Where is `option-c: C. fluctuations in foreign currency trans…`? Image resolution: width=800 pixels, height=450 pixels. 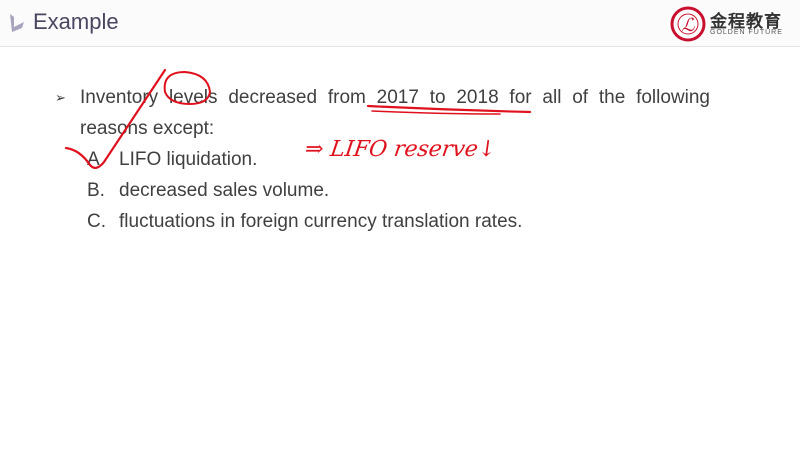
option-c: C. fluctuations in foreign currency trans… is located at coordinates (305, 221).